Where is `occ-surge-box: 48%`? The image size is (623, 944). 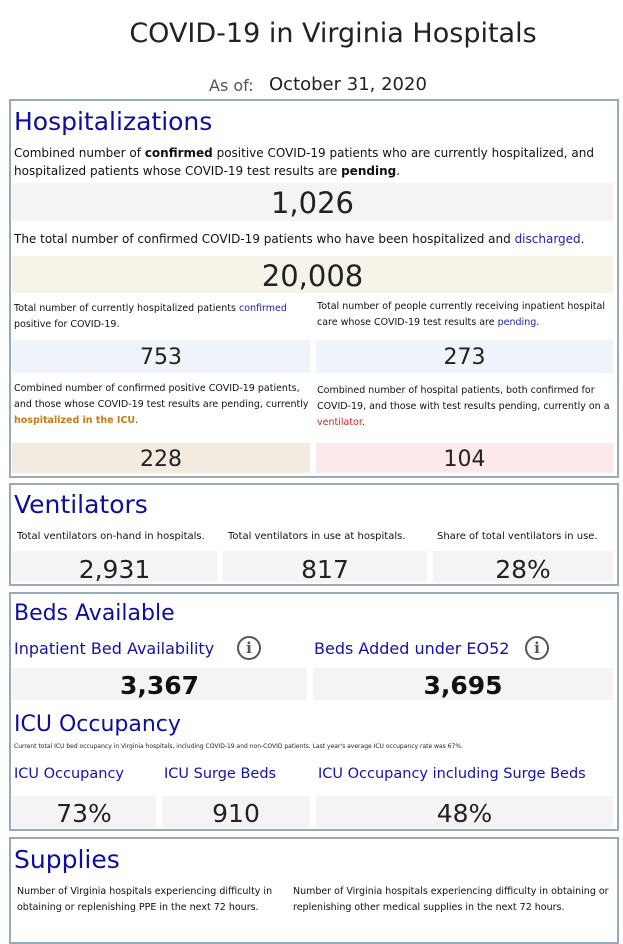
occ-surge-box: 48% is located at coordinates (464, 812).